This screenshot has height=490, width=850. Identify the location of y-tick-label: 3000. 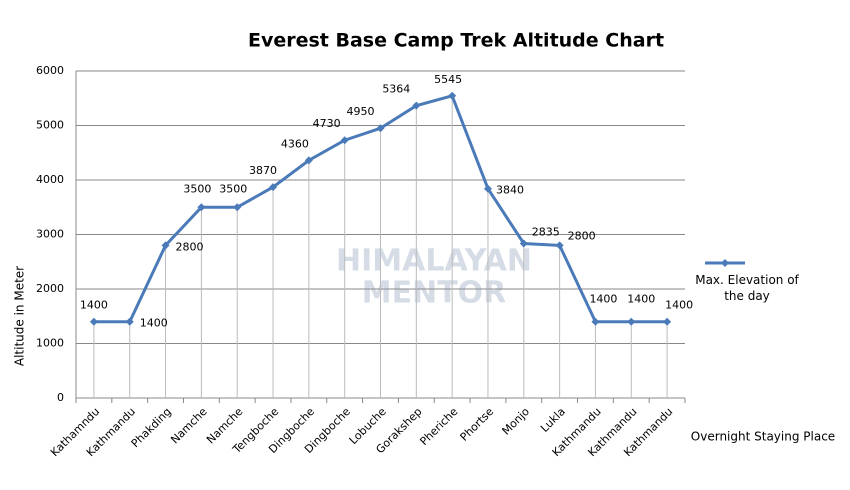
(50, 234).